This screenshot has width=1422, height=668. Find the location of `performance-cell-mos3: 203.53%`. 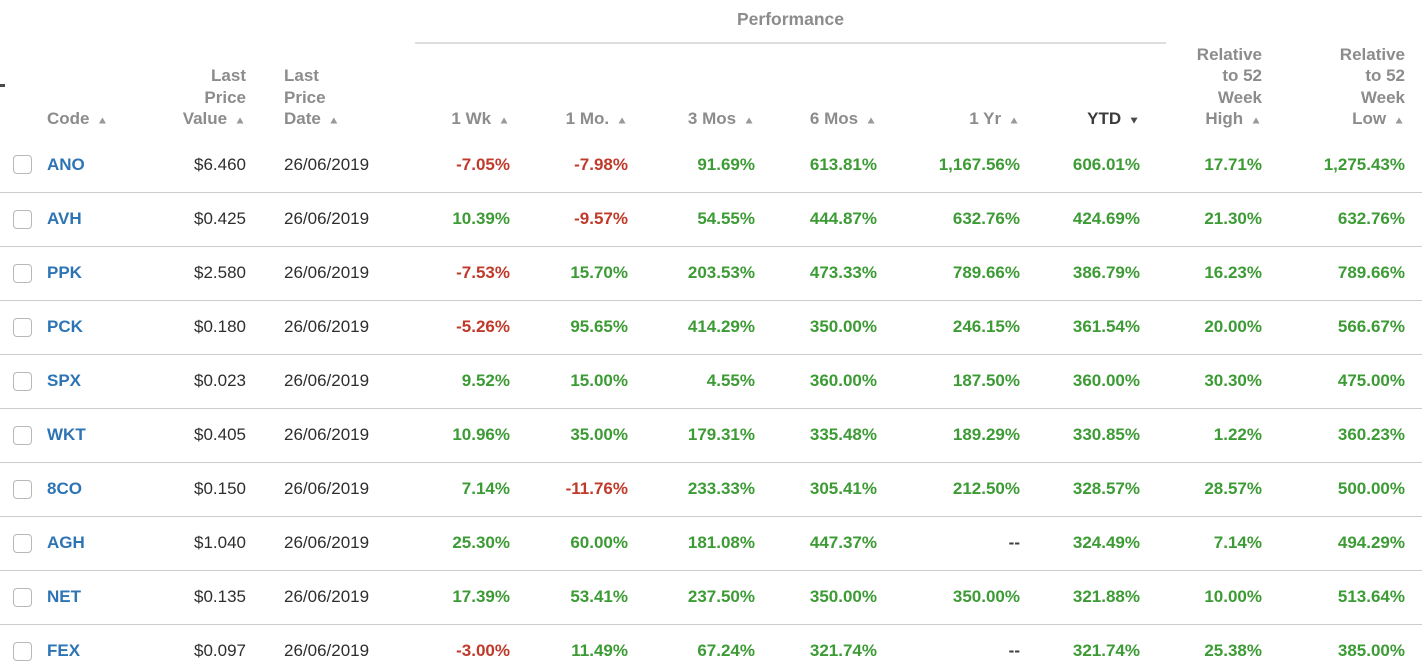

performance-cell-mos3: 203.53% is located at coordinates (691, 273).